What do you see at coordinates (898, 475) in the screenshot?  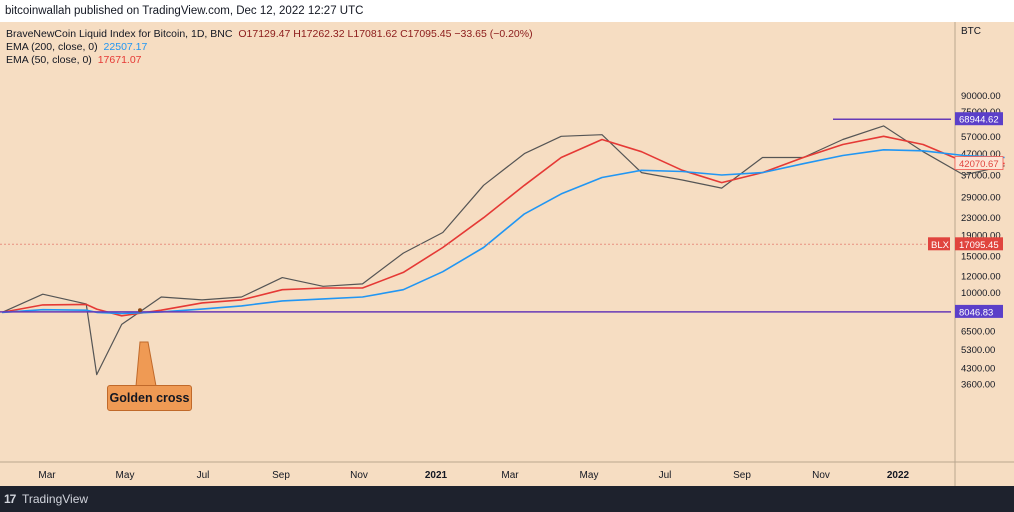 I see `time-tick-label: 2022` at bounding box center [898, 475].